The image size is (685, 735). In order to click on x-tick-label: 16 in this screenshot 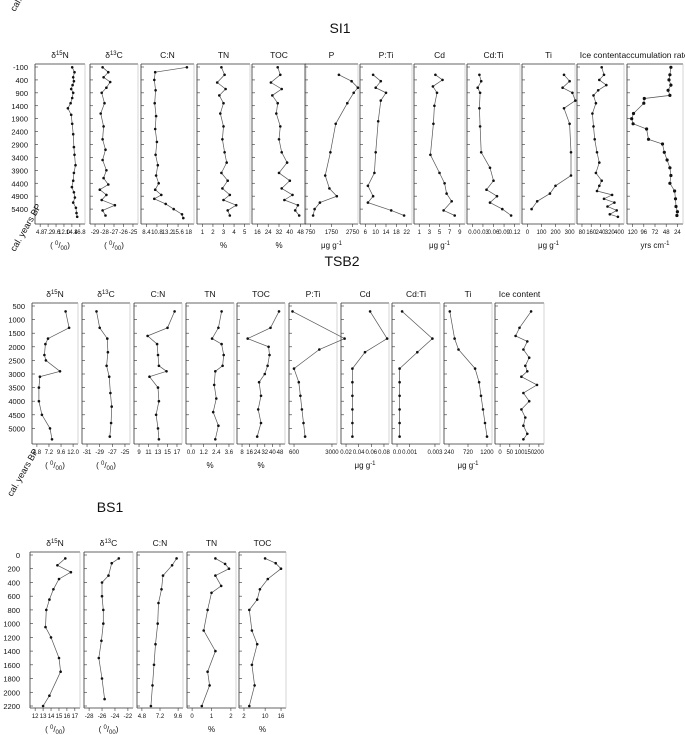, I will do `click(281, 717)`.